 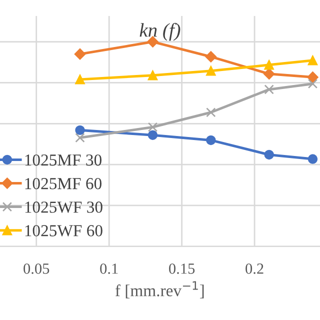 I want to click on legend-label: 1025WF 60, so click(x=63, y=230).